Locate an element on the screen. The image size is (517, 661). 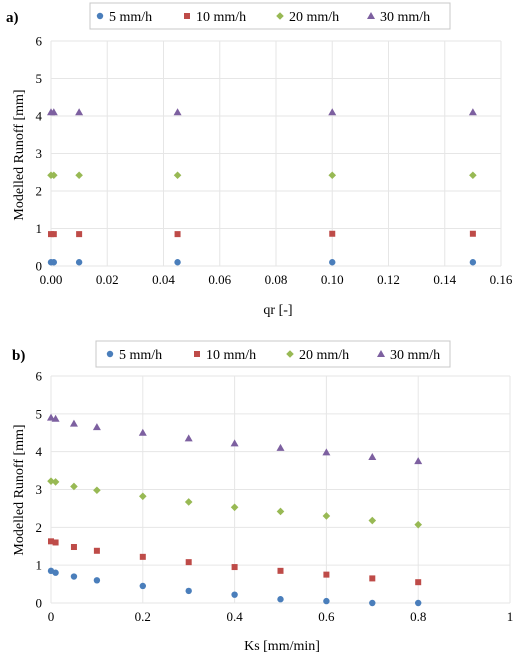
y-tick-label-a: 4 is located at coordinates (39, 116).